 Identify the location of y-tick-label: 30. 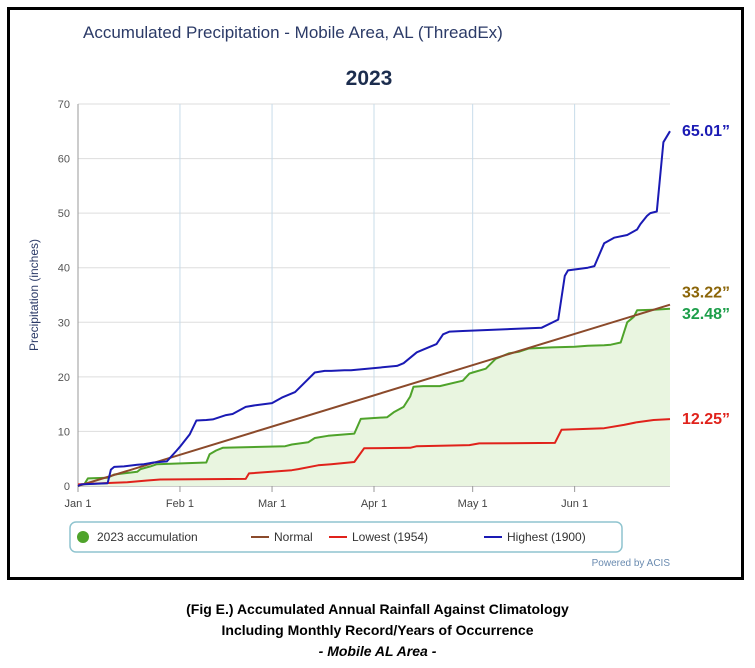
(64, 323).